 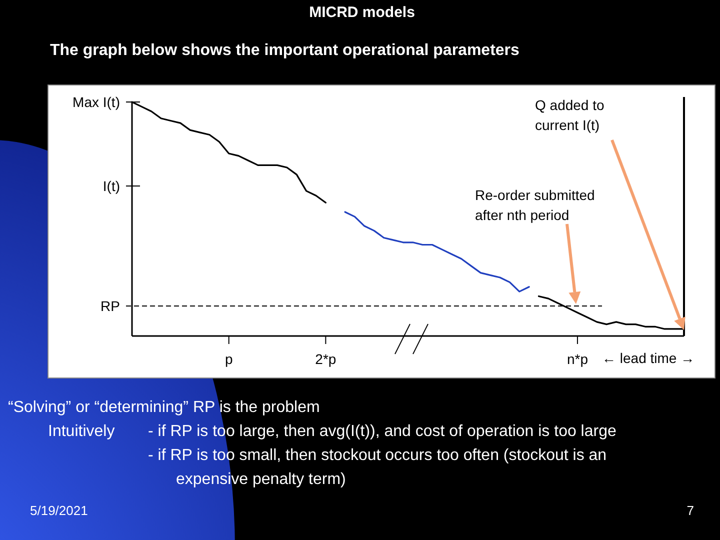 I want to click on text: 5/19/2021, so click(x=59, y=510).